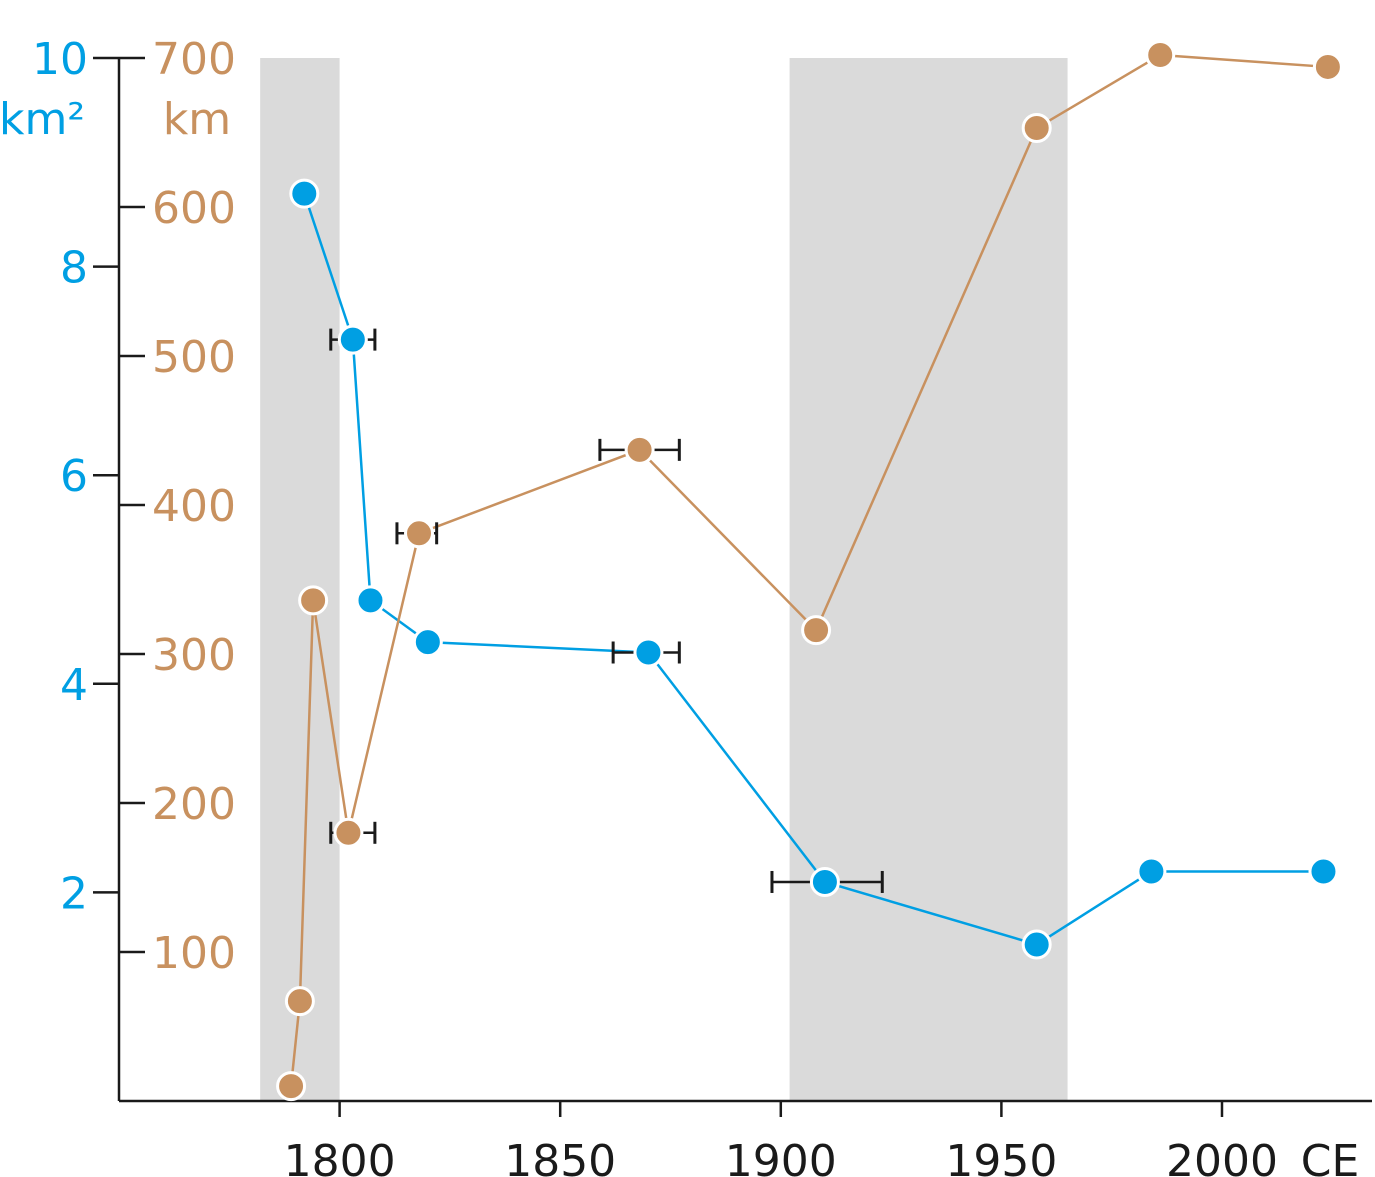  Describe the element at coordinates (60, 59) in the screenshot. I see `left-tick-label-10: 10` at that location.